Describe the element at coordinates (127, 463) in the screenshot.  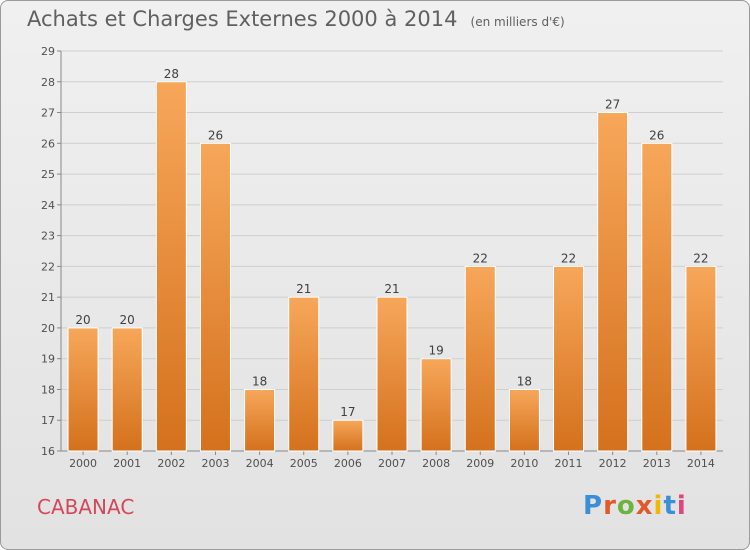
I see `x-tick-label: 2001` at that location.